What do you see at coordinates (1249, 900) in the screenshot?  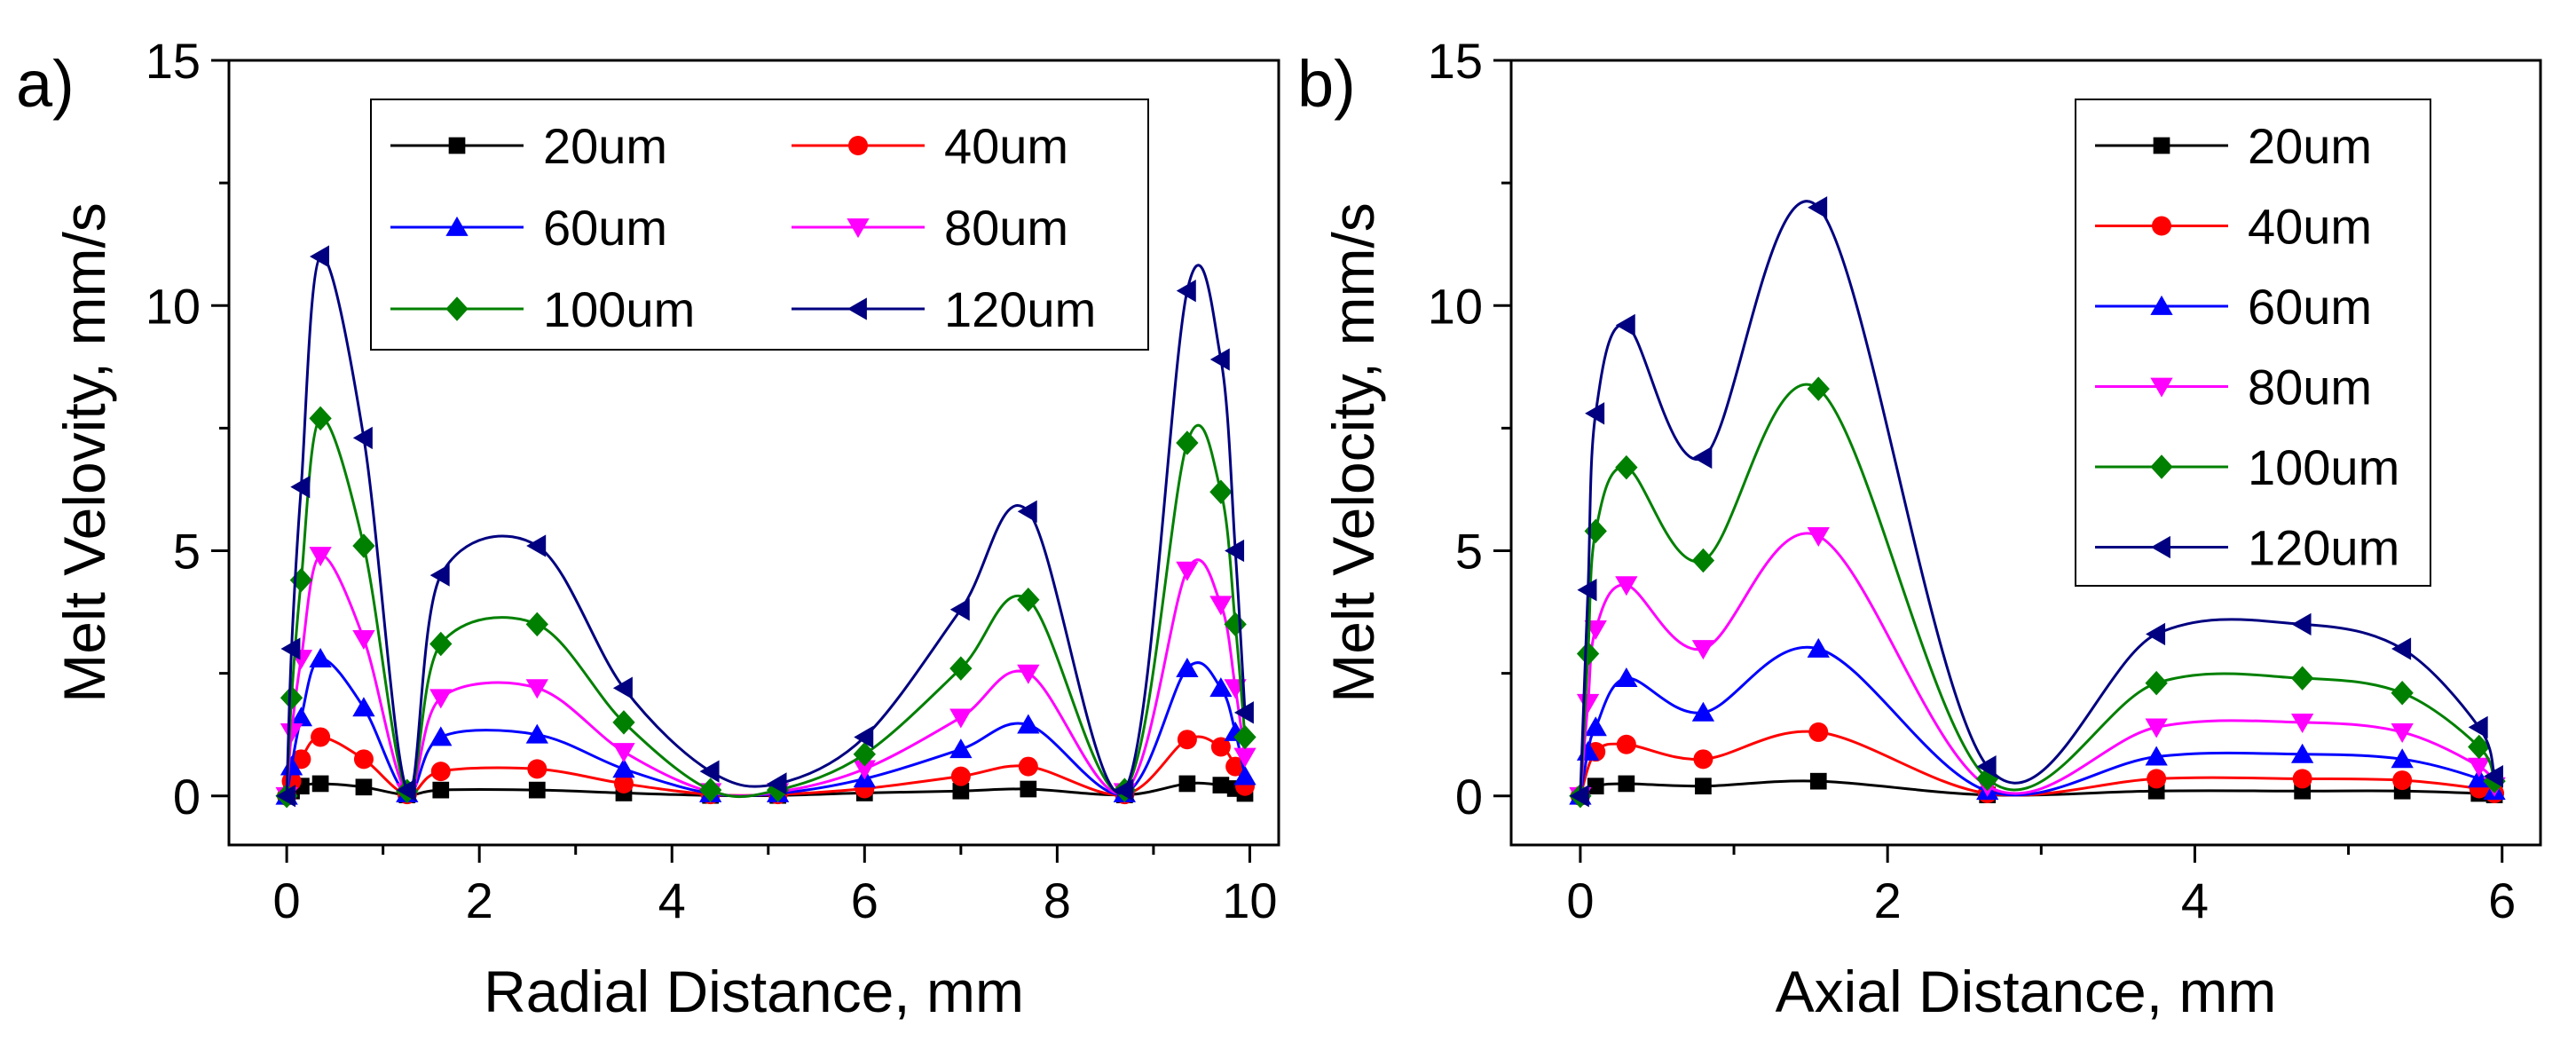 I see `x-tick-label: 10` at bounding box center [1249, 900].